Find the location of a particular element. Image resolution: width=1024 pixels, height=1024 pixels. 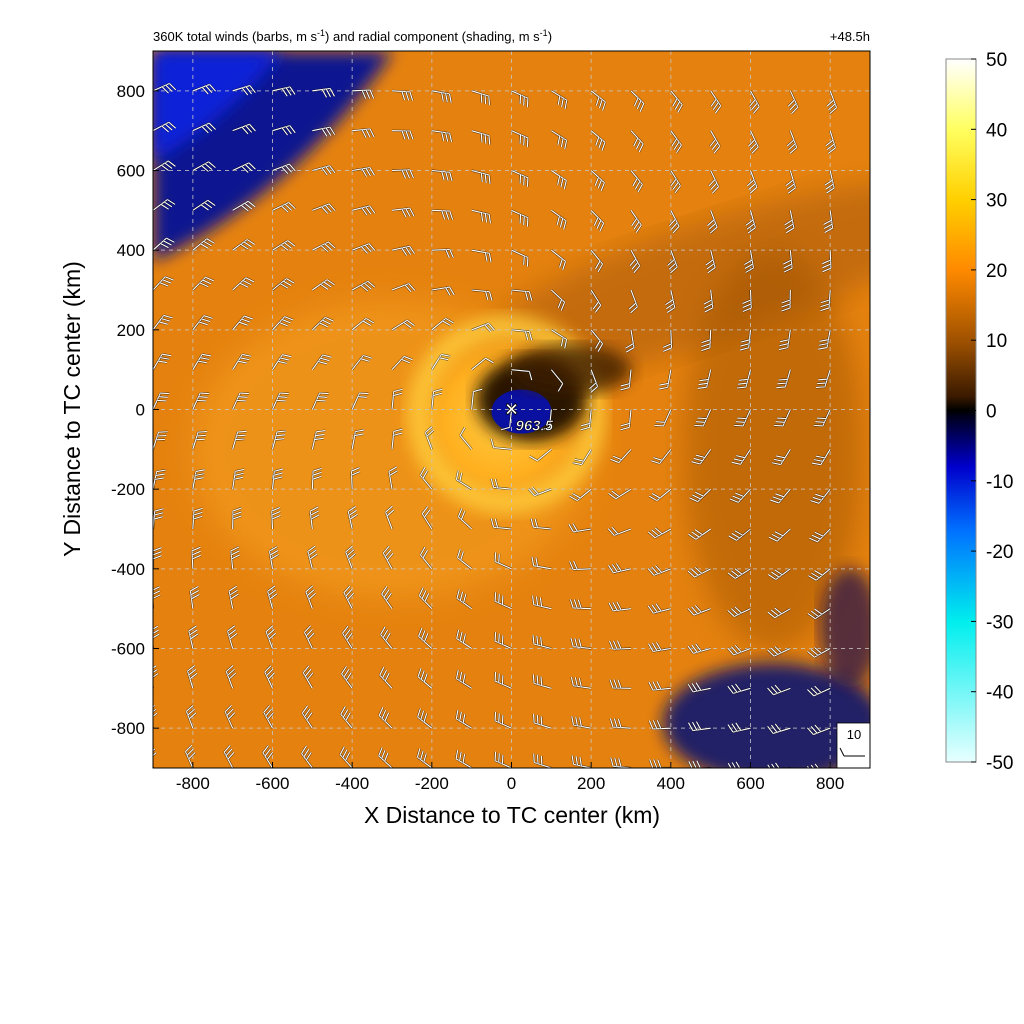

shading-inflow-region is located at coordinates (845, 628).